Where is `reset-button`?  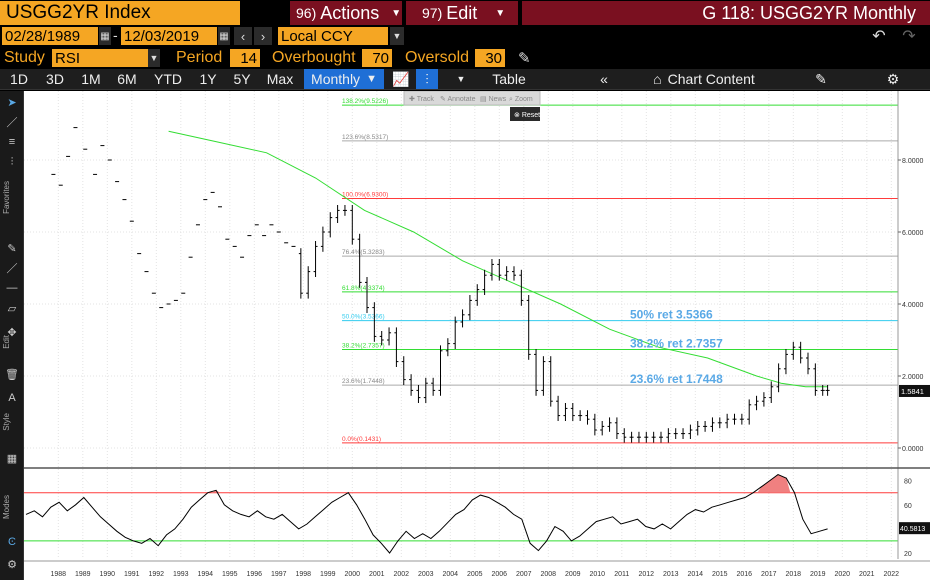 reset-button is located at coordinates (525, 114).